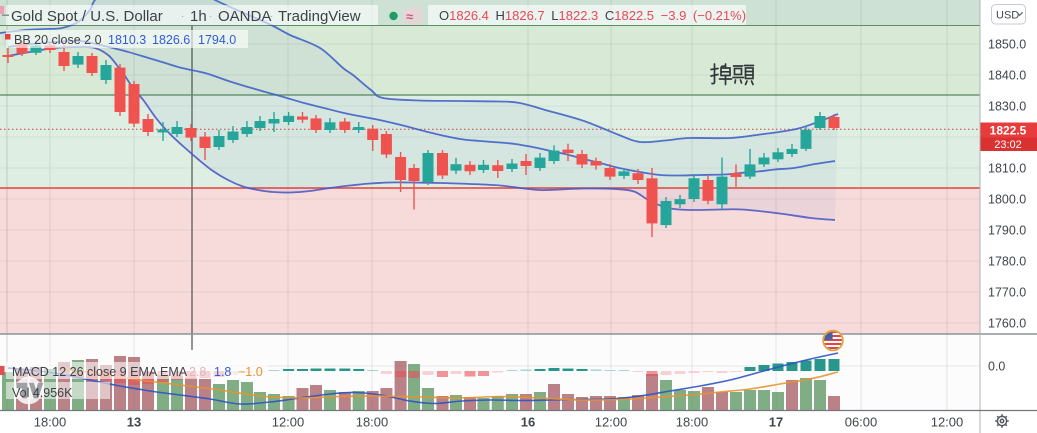 This screenshot has height=433, width=1037. What do you see at coordinates (1007, 15) in the screenshot?
I see `svg-text: USD` at bounding box center [1007, 15].